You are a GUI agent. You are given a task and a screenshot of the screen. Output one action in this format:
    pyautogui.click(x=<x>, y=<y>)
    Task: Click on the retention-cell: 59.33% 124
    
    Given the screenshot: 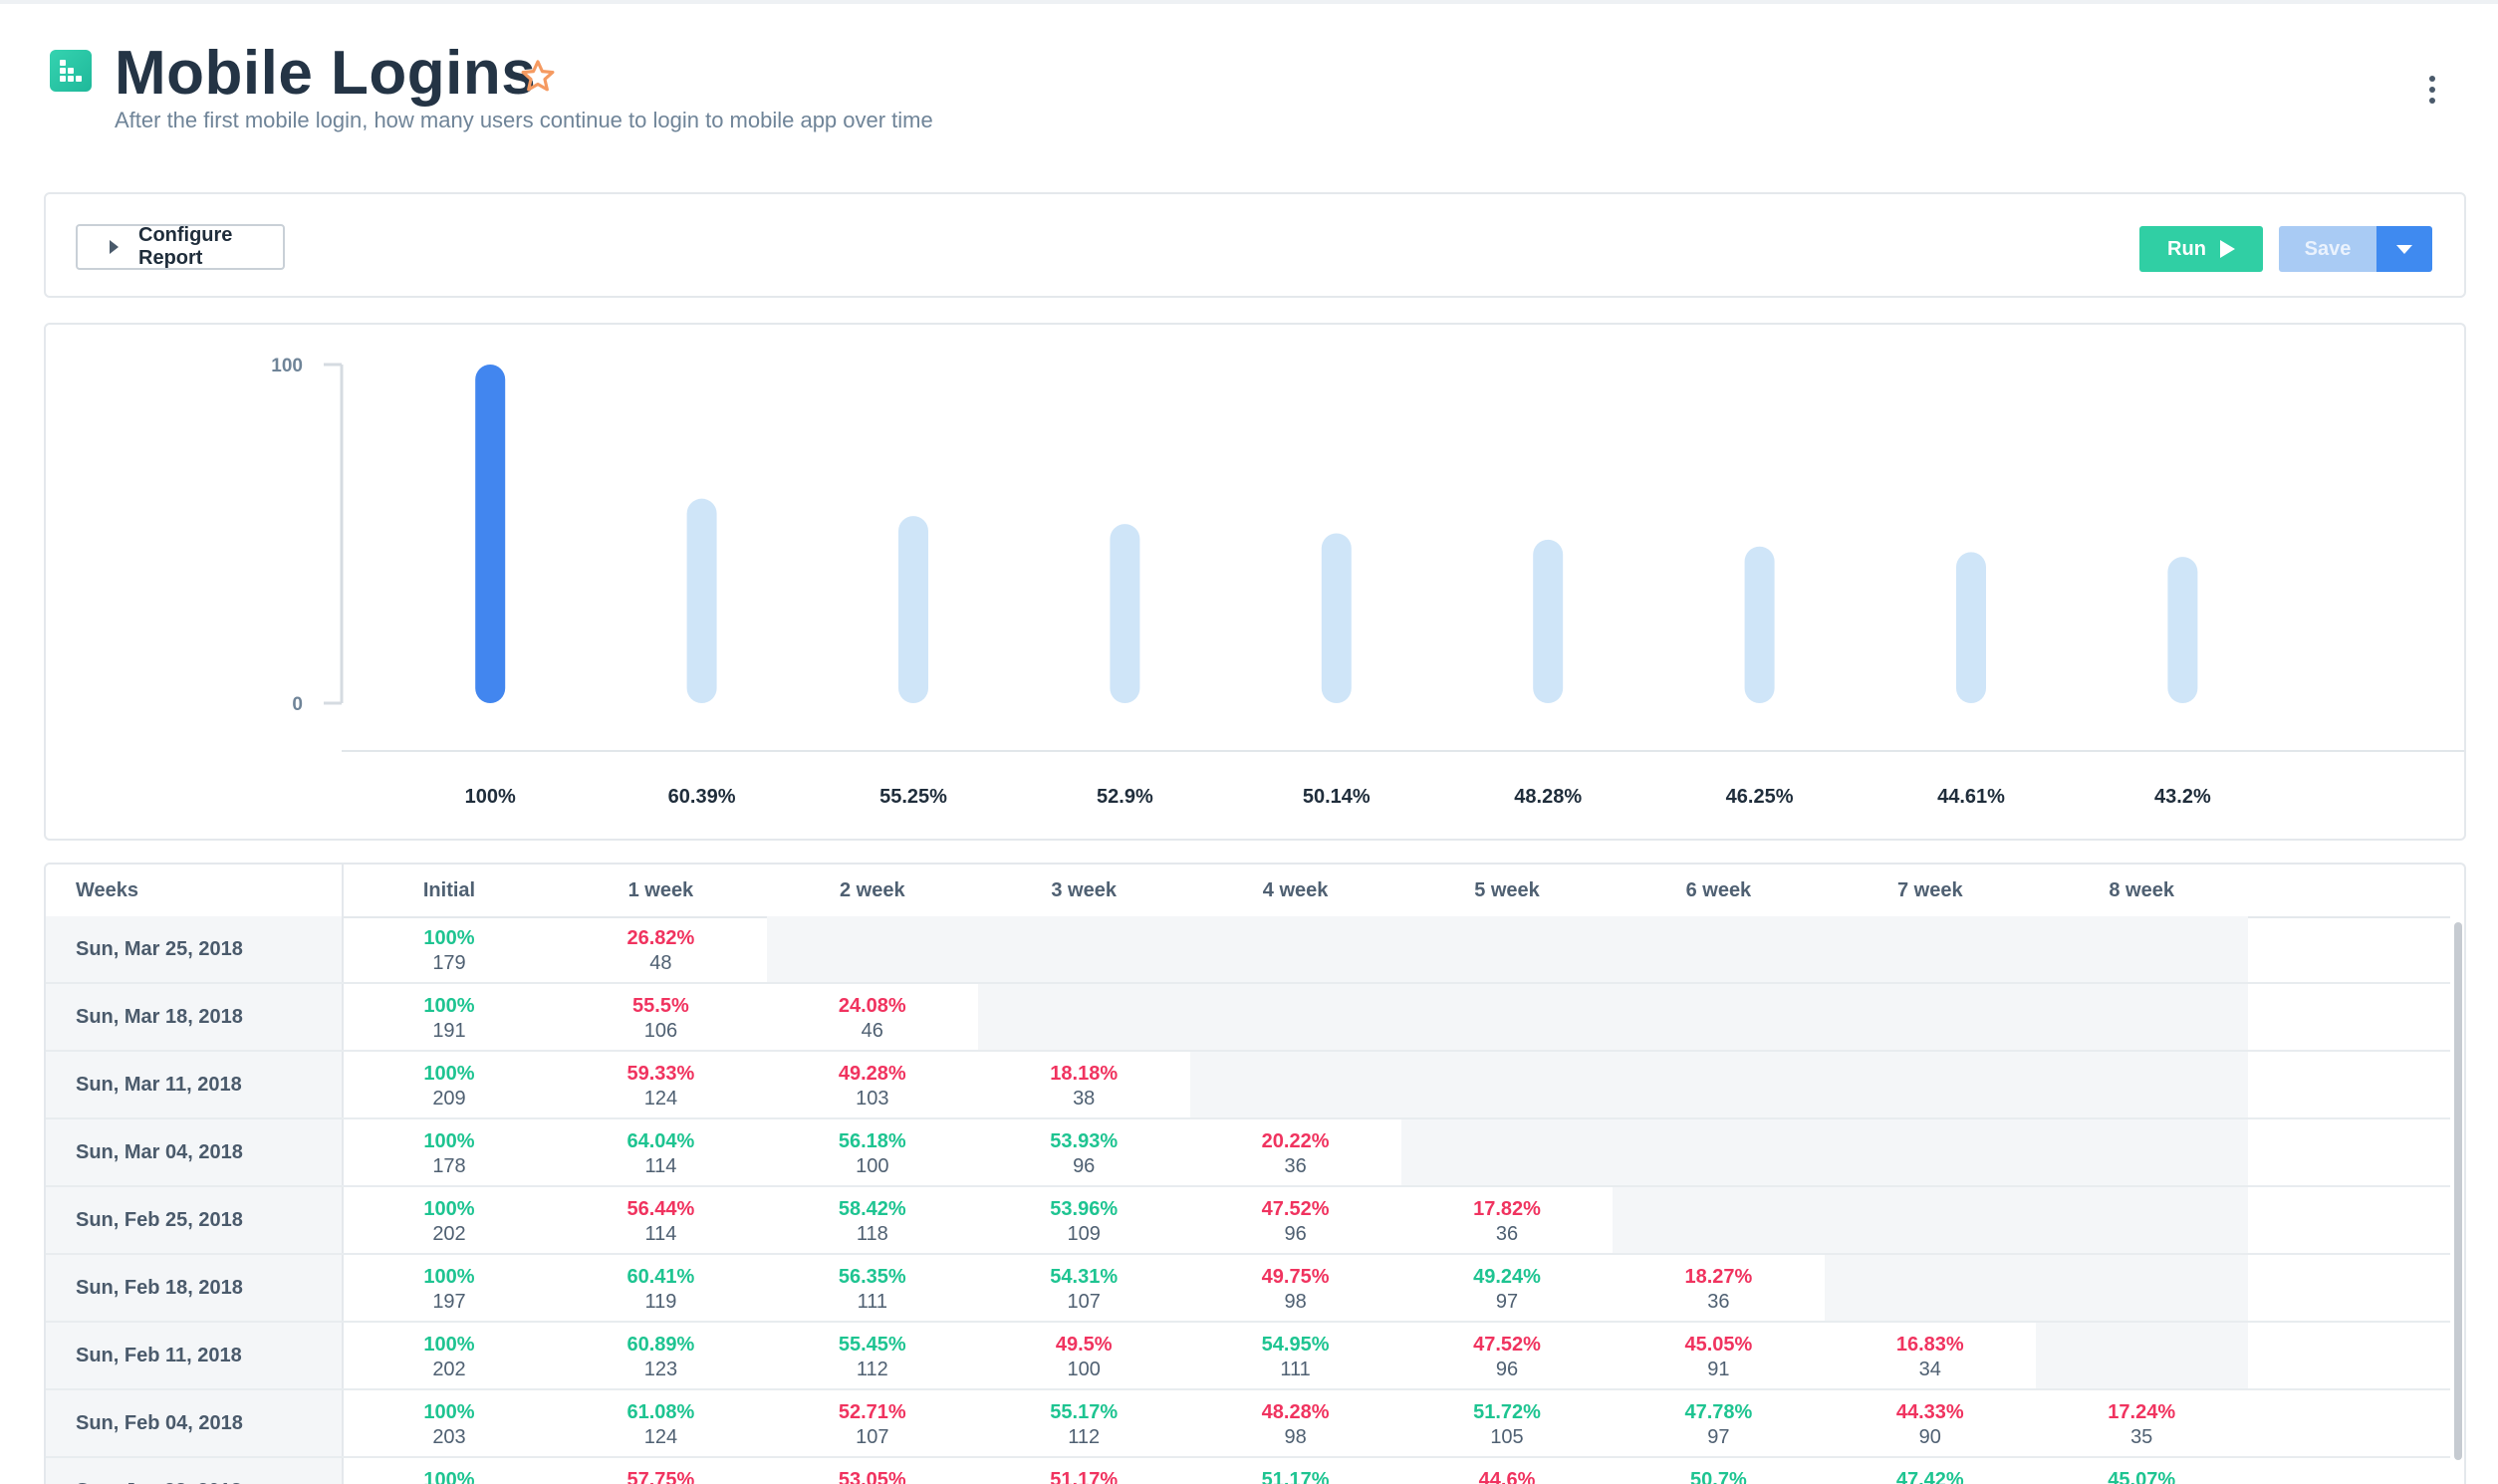 What is the action you would take?
    pyautogui.click(x=660, y=1084)
    